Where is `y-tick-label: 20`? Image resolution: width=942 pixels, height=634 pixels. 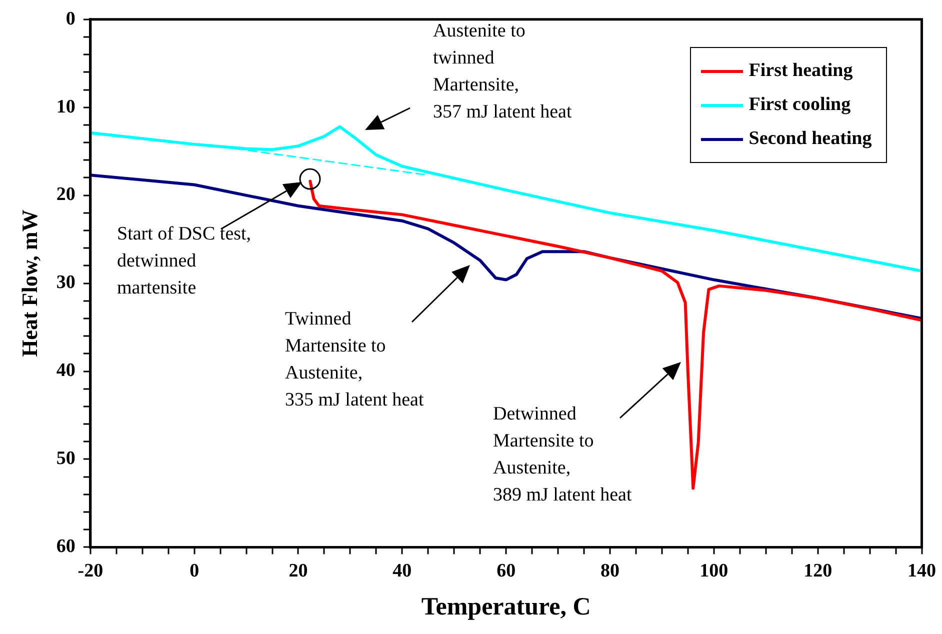
y-tick-label: 20 is located at coordinates (66, 195).